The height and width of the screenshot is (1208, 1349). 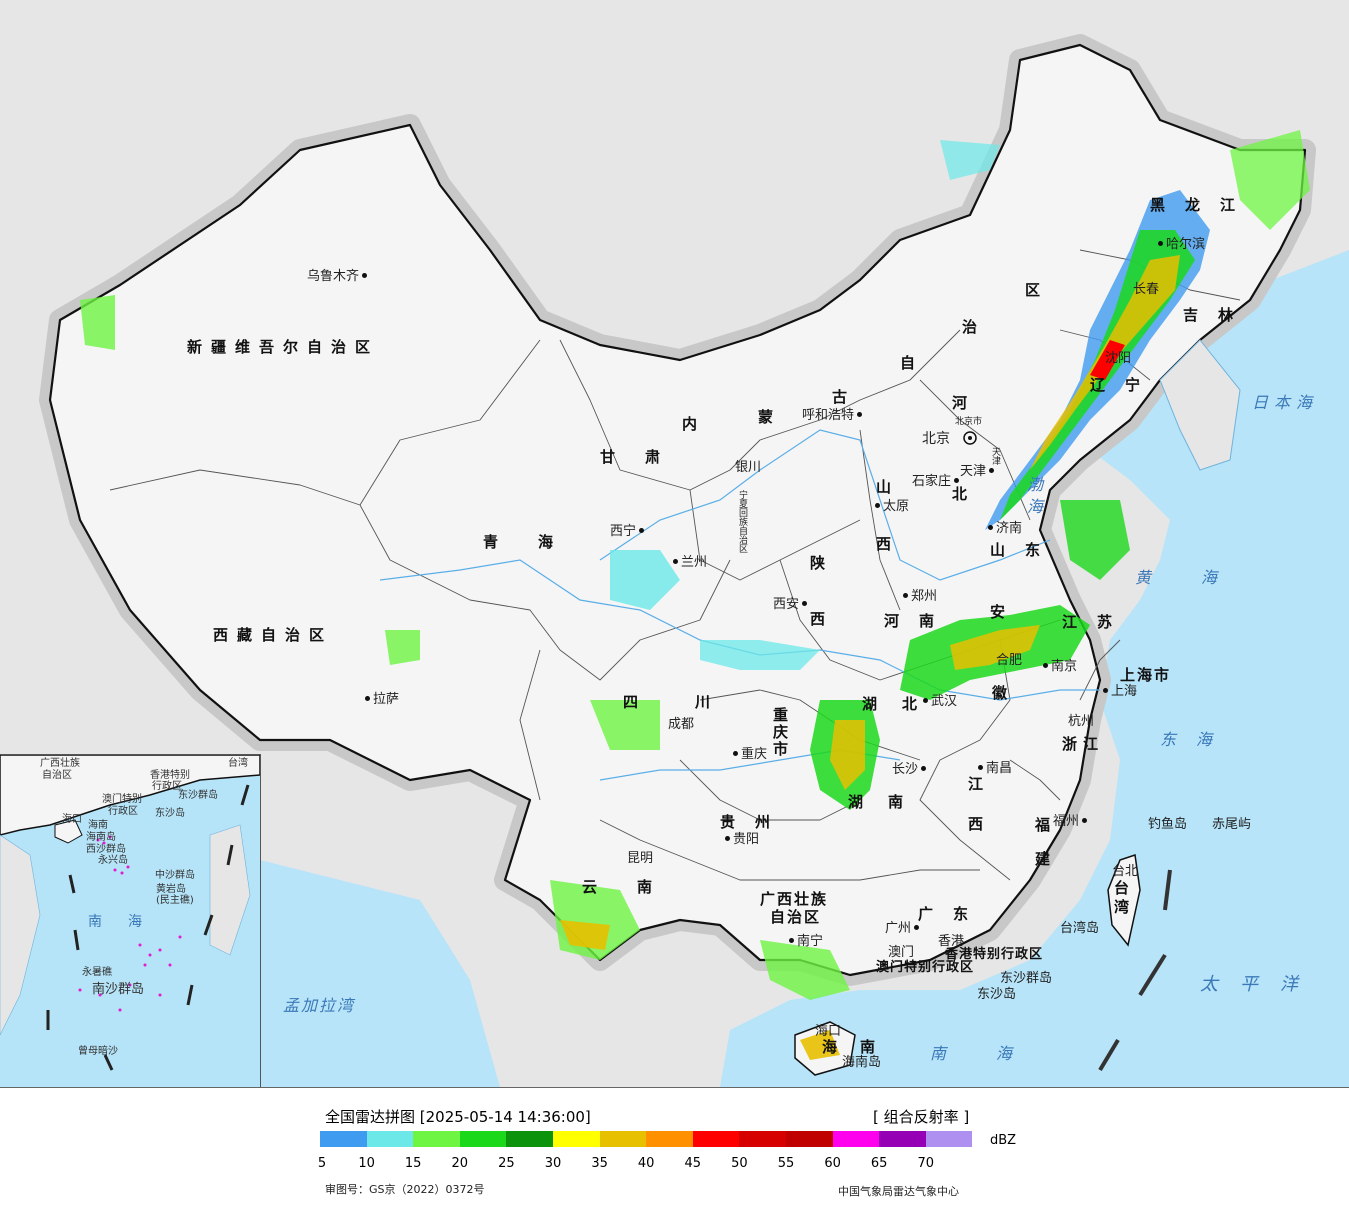 I want to click on city-yinchuan: 银川, so click(x=748, y=467).